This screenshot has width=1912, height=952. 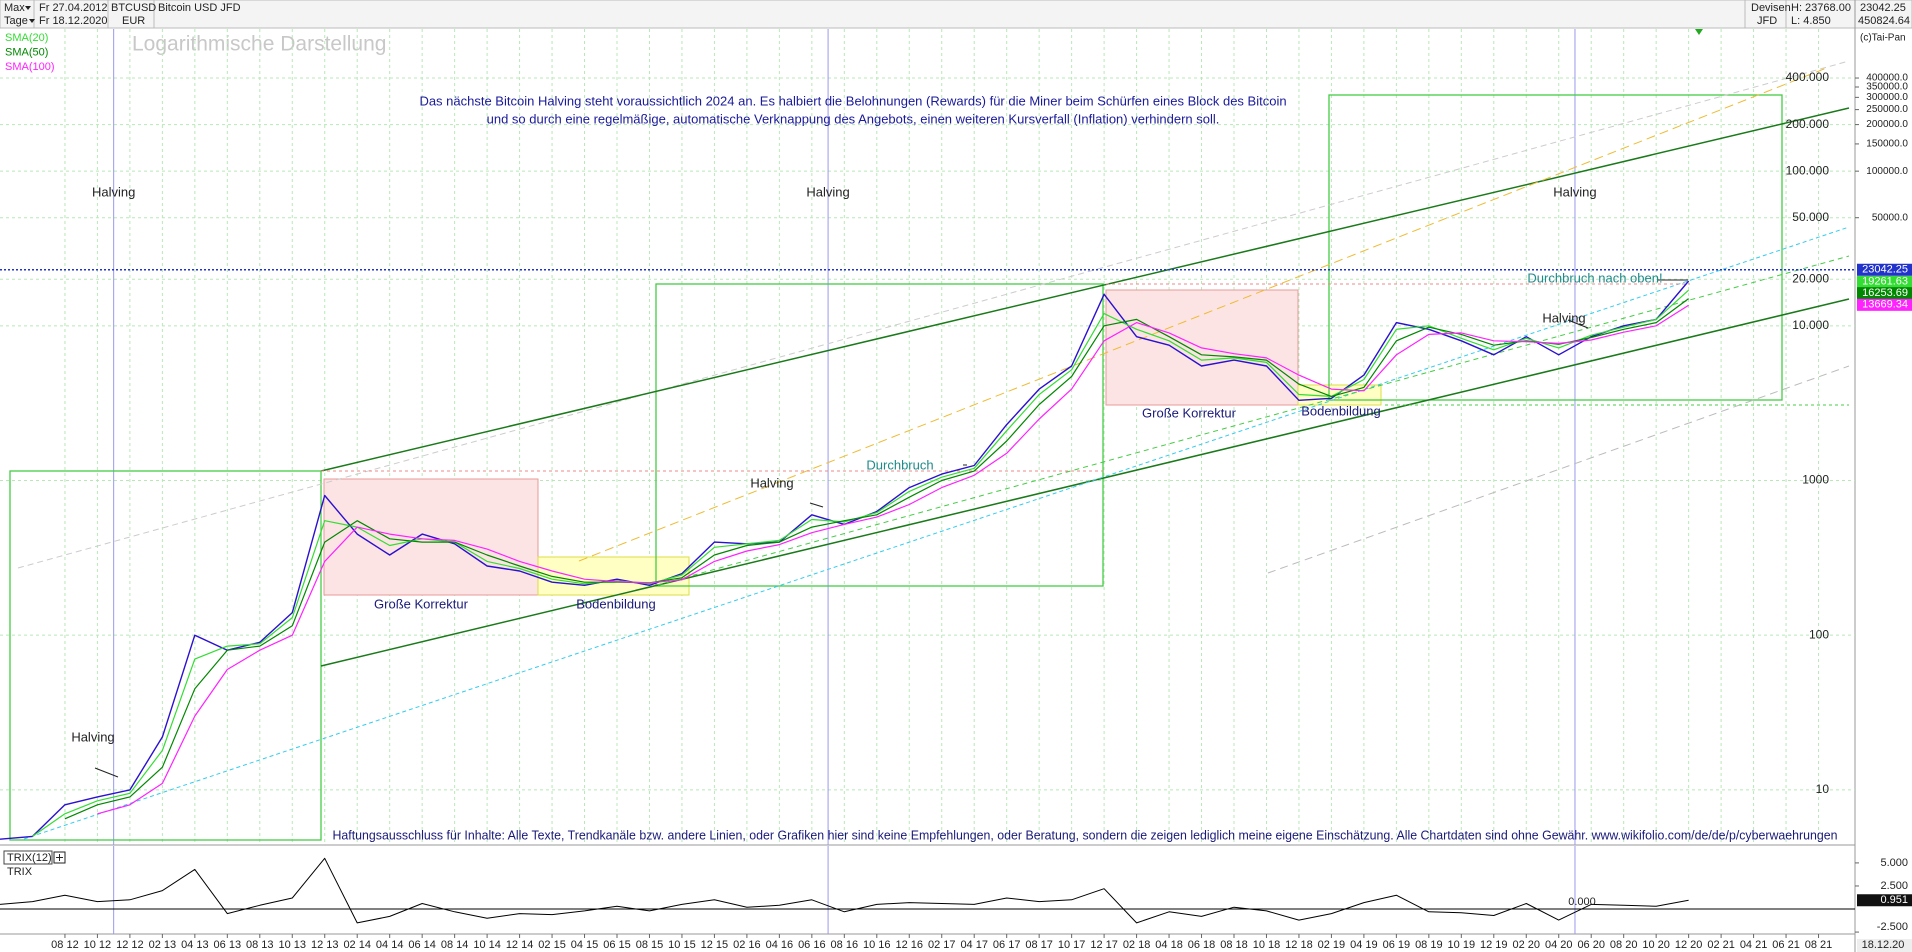 What do you see at coordinates (927, 890) in the screenshot?
I see `trix-layer` at bounding box center [927, 890].